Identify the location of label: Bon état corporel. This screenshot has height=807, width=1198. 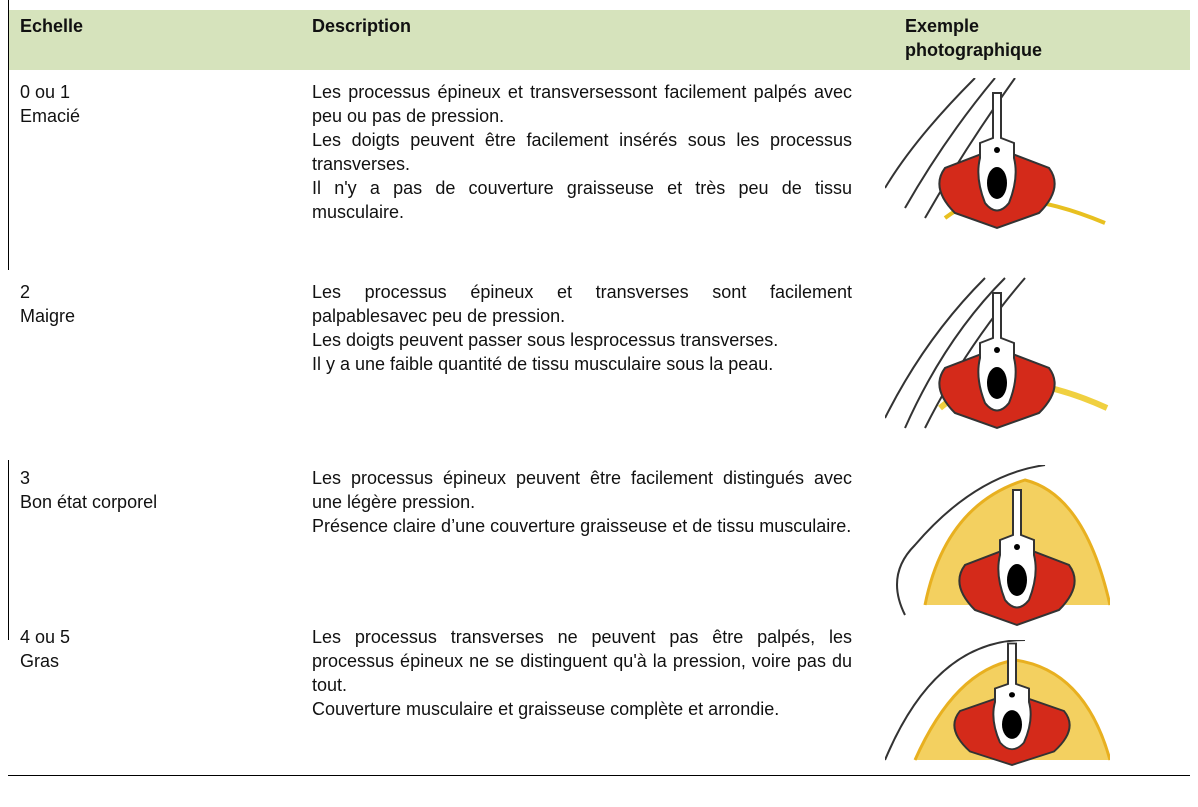
(89, 502).